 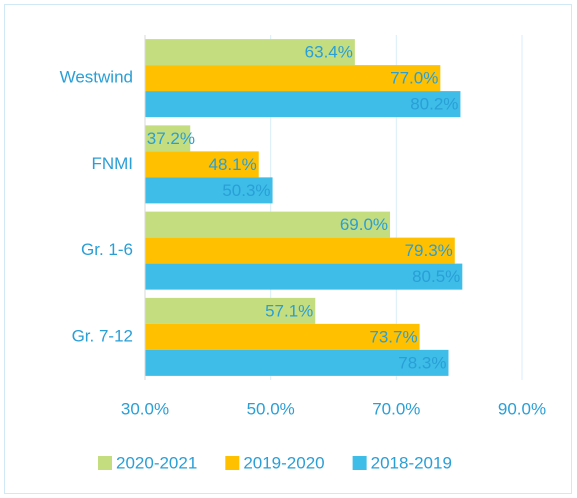 What do you see at coordinates (171, 138) in the screenshot?
I see `value-label: 37.2%` at bounding box center [171, 138].